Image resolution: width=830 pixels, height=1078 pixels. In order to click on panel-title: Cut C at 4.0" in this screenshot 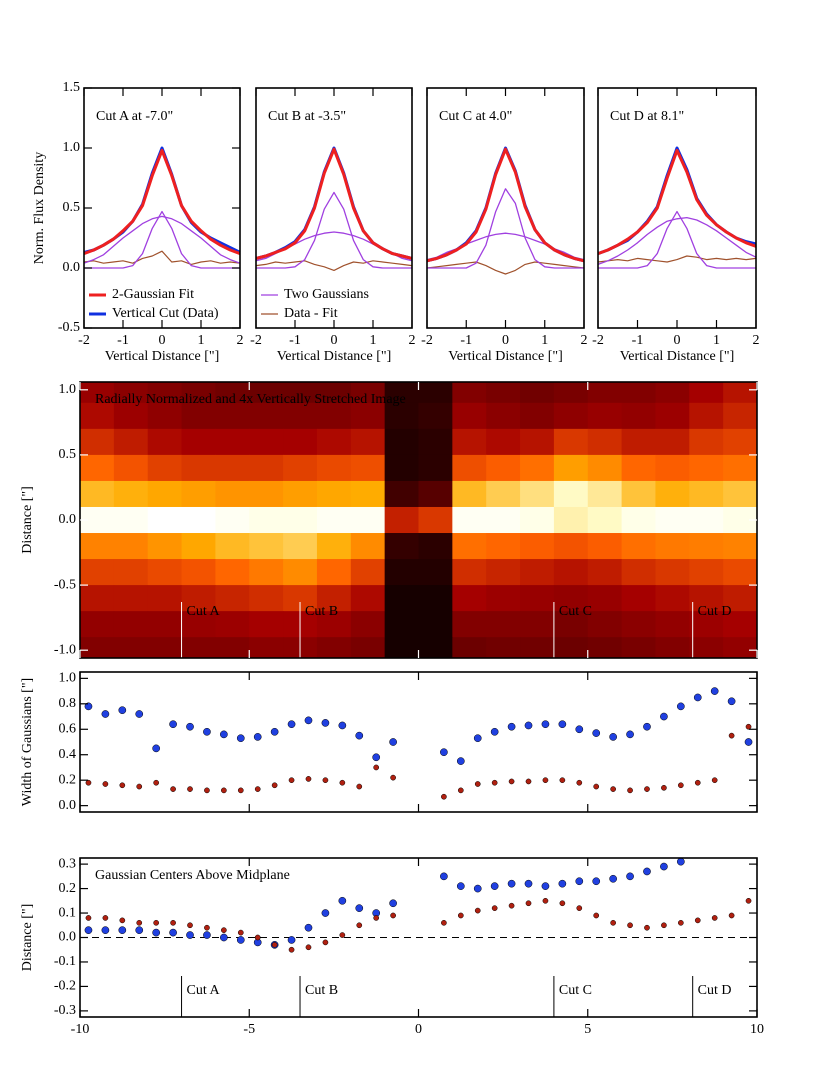, I will do `click(475, 116)`.